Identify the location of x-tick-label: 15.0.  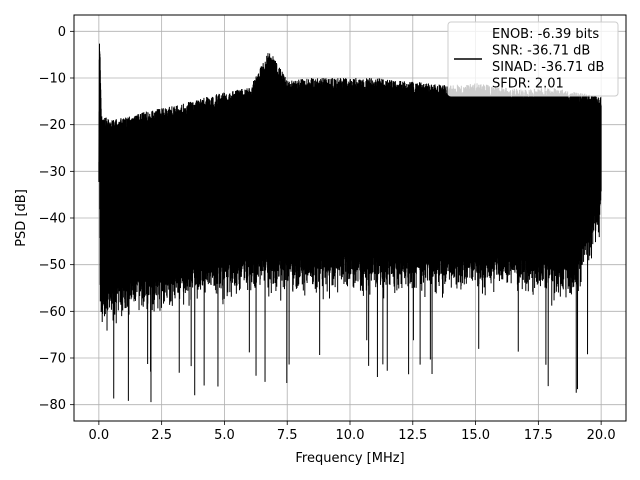
(475, 435).